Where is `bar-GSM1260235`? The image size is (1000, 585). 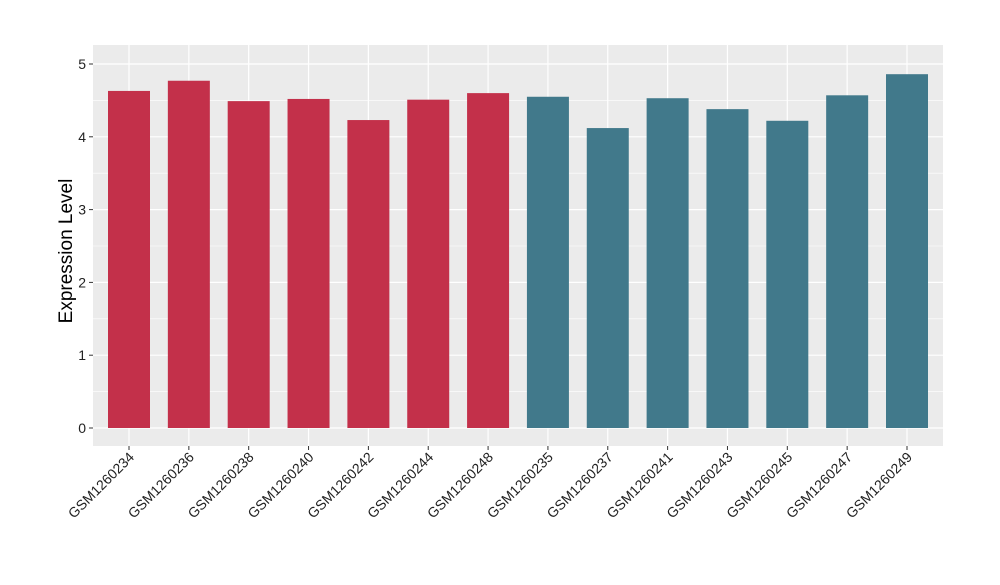
bar-GSM1260235 is located at coordinates (547, 262).